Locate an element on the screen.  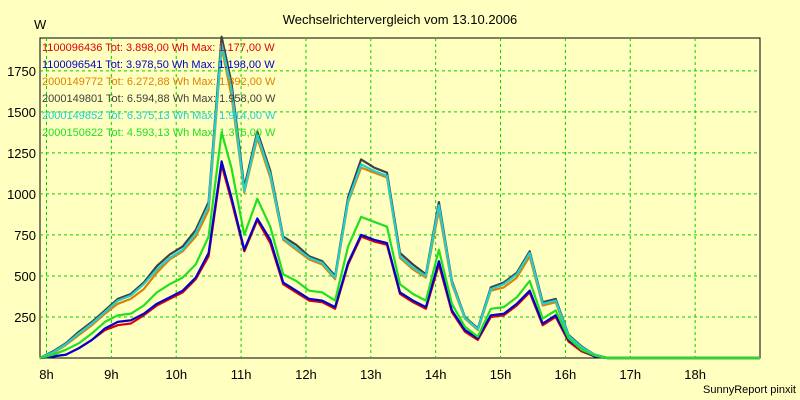
y-tick-label: 1250 is located at coordinates (21, 153).